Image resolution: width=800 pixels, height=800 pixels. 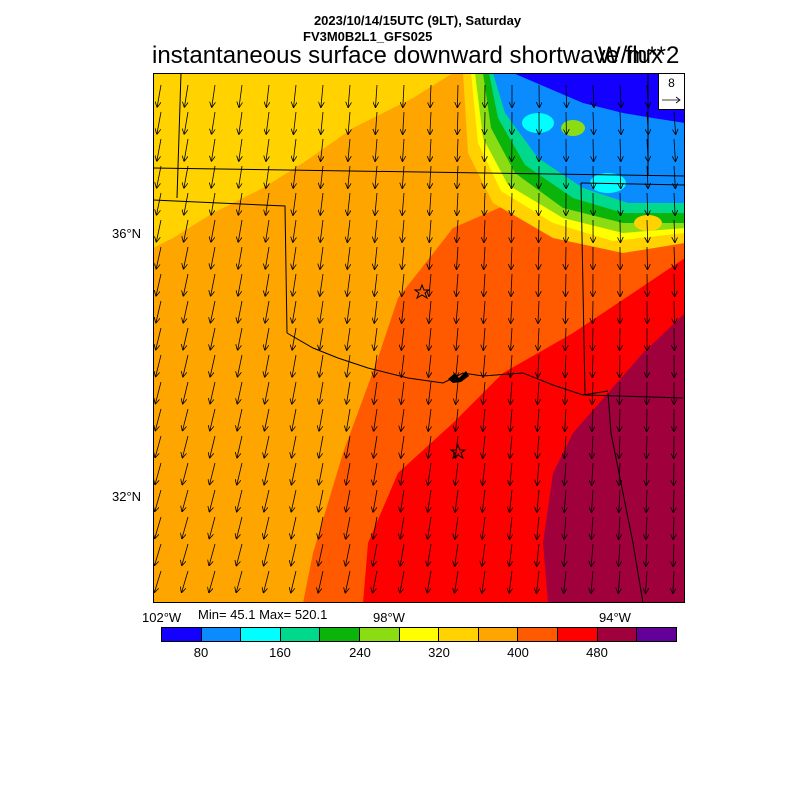 I want to click on lat-label-36n: 36°N, so click(x=127, y=233).